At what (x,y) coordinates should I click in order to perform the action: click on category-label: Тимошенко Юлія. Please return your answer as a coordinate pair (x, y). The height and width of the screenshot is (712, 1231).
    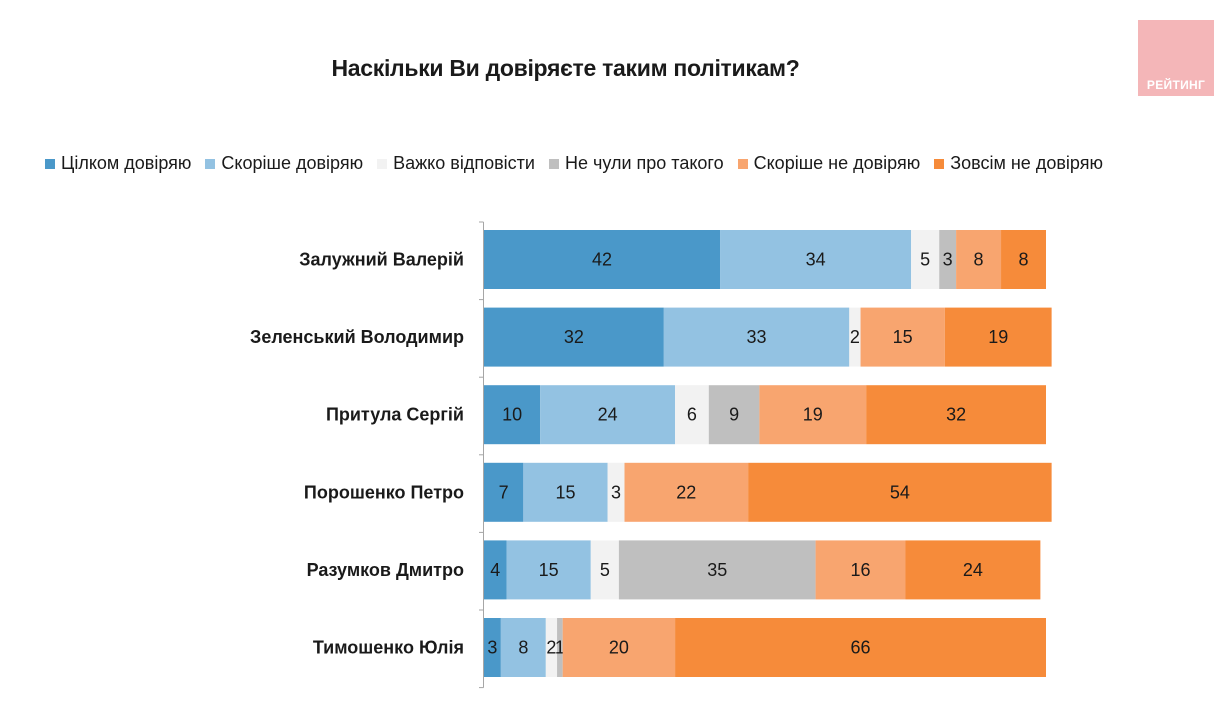
    Looking at the image, I should click on (388, 648).